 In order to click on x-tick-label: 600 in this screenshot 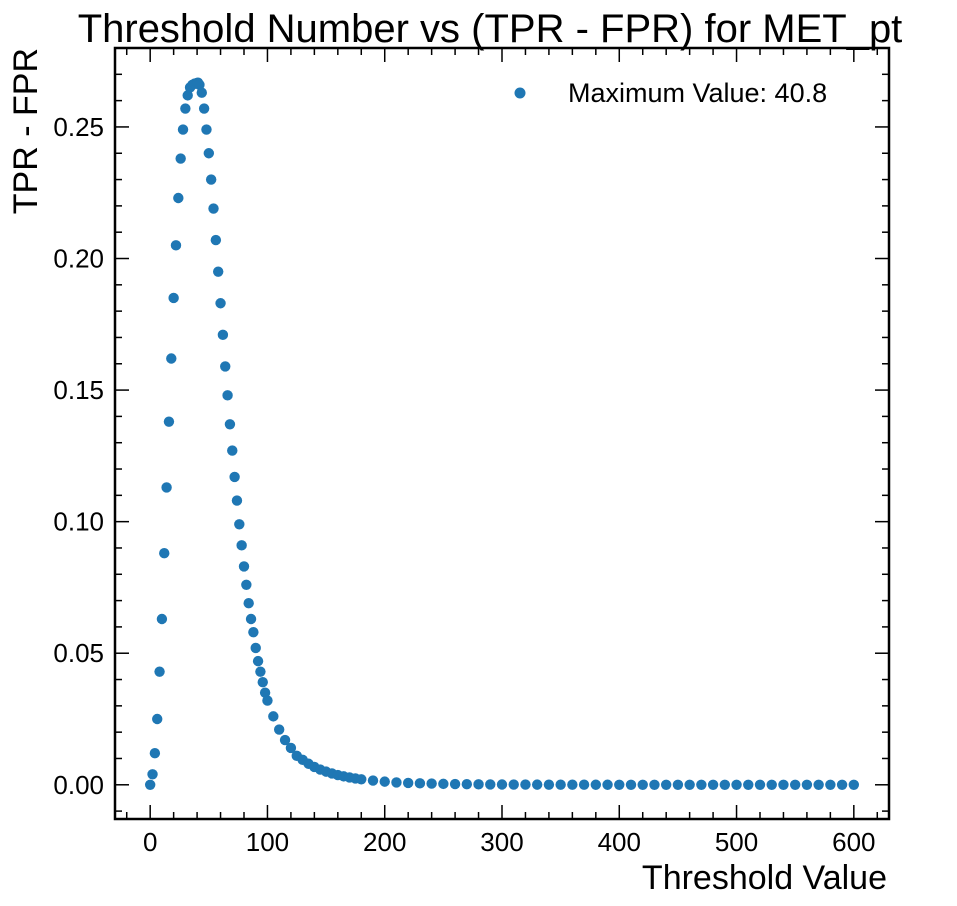, I will do `click(853, 842)`.